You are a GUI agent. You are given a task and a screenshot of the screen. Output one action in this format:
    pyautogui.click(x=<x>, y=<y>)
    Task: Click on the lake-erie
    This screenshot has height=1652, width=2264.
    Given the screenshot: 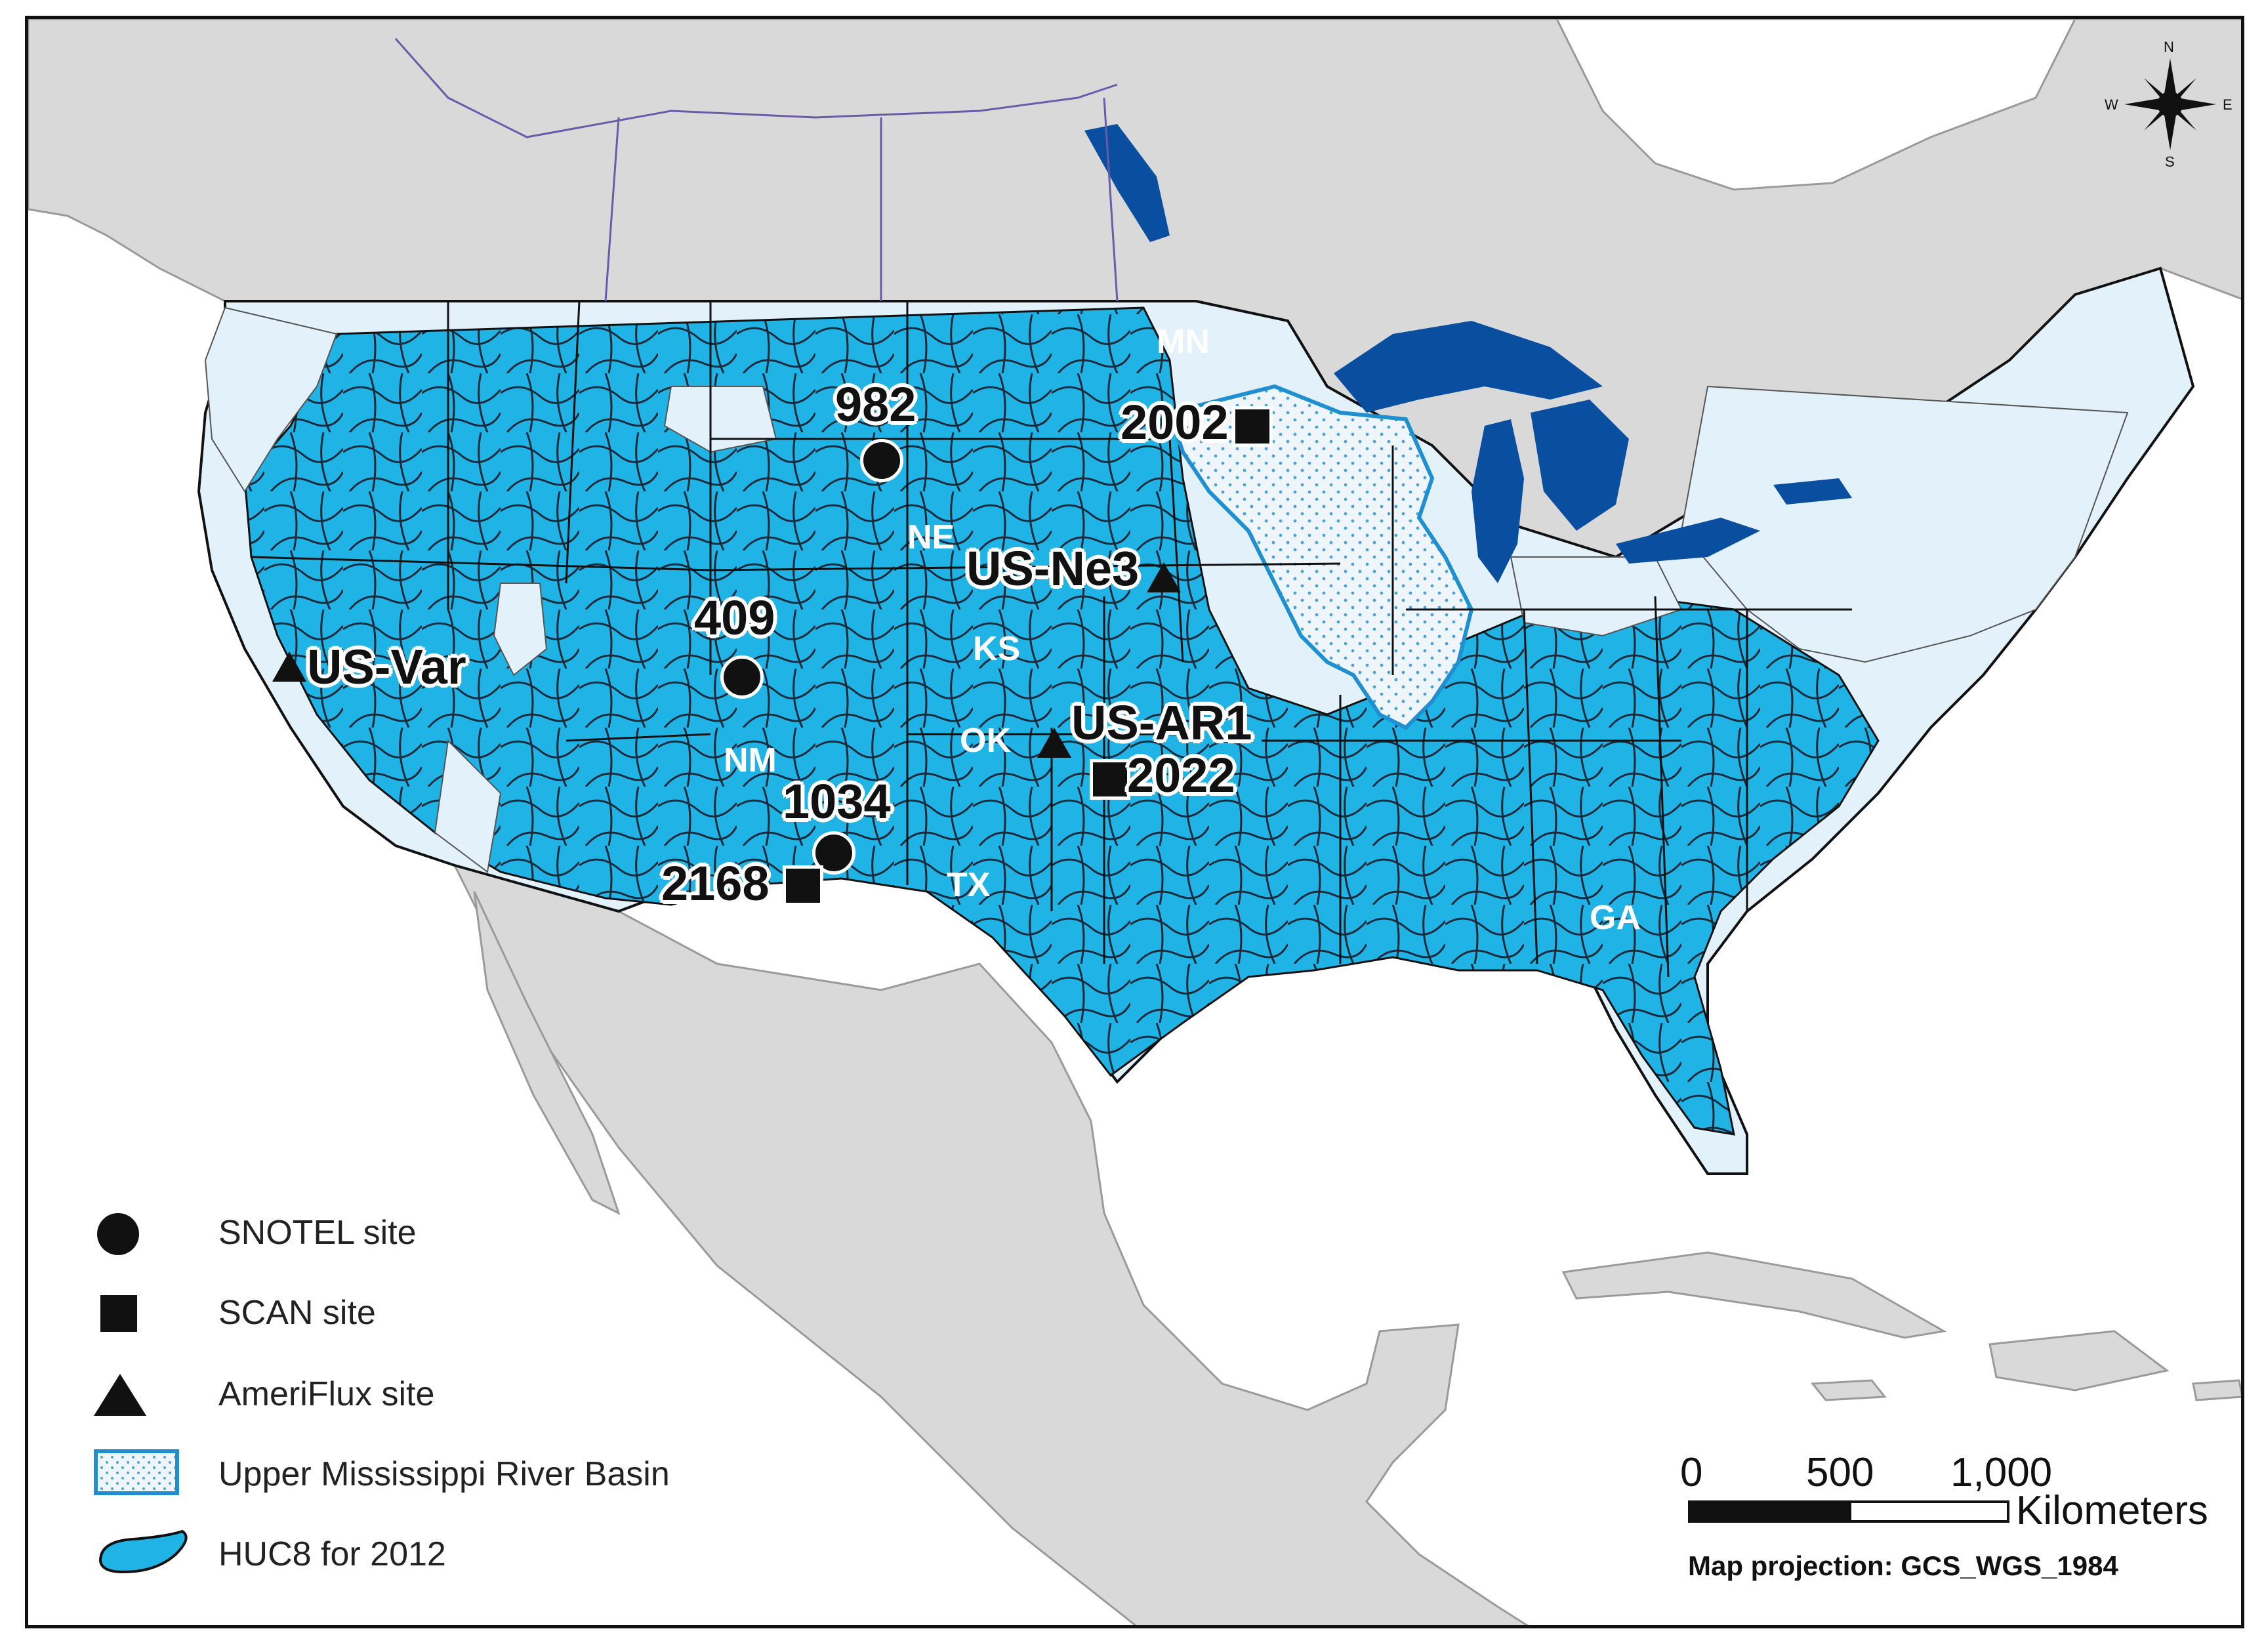 What is the action you would take?
    pyautogui.click(x=1688, y=541)
    